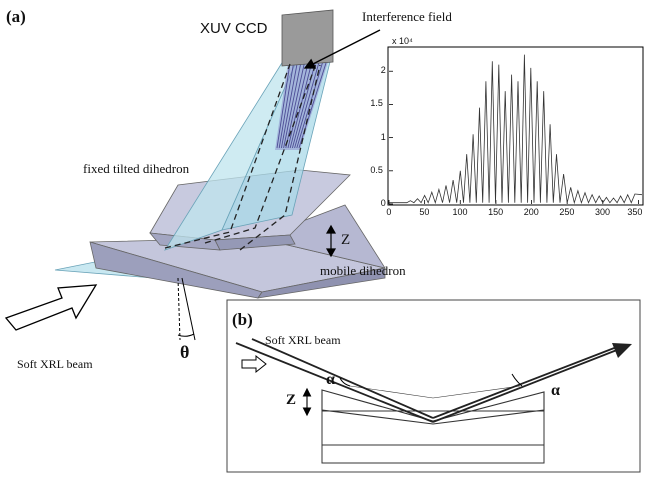 The width and height of the screenshot is (645, 482). Describe the element at coordinates (383, 136) in the screenshot. I see `y-tick-label: 1` at that location.